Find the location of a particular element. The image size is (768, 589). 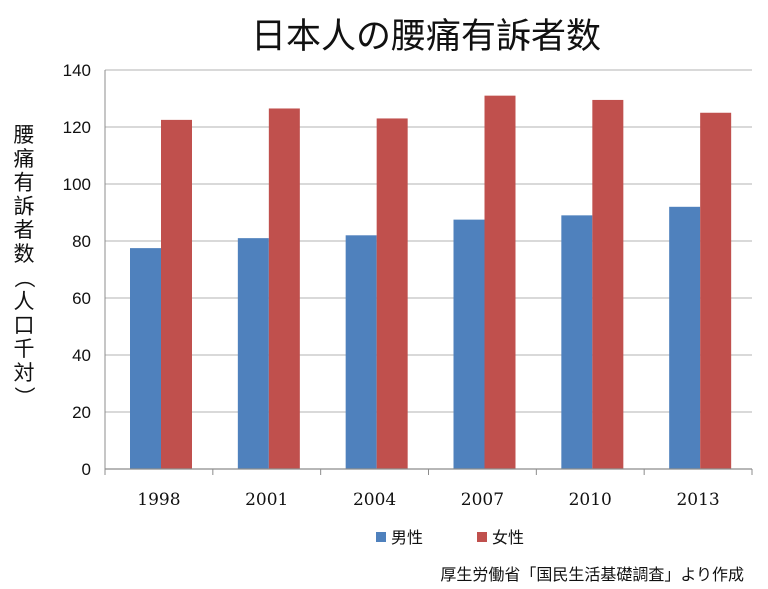

bar-女性-2010 is located at coordinates (608, 284).